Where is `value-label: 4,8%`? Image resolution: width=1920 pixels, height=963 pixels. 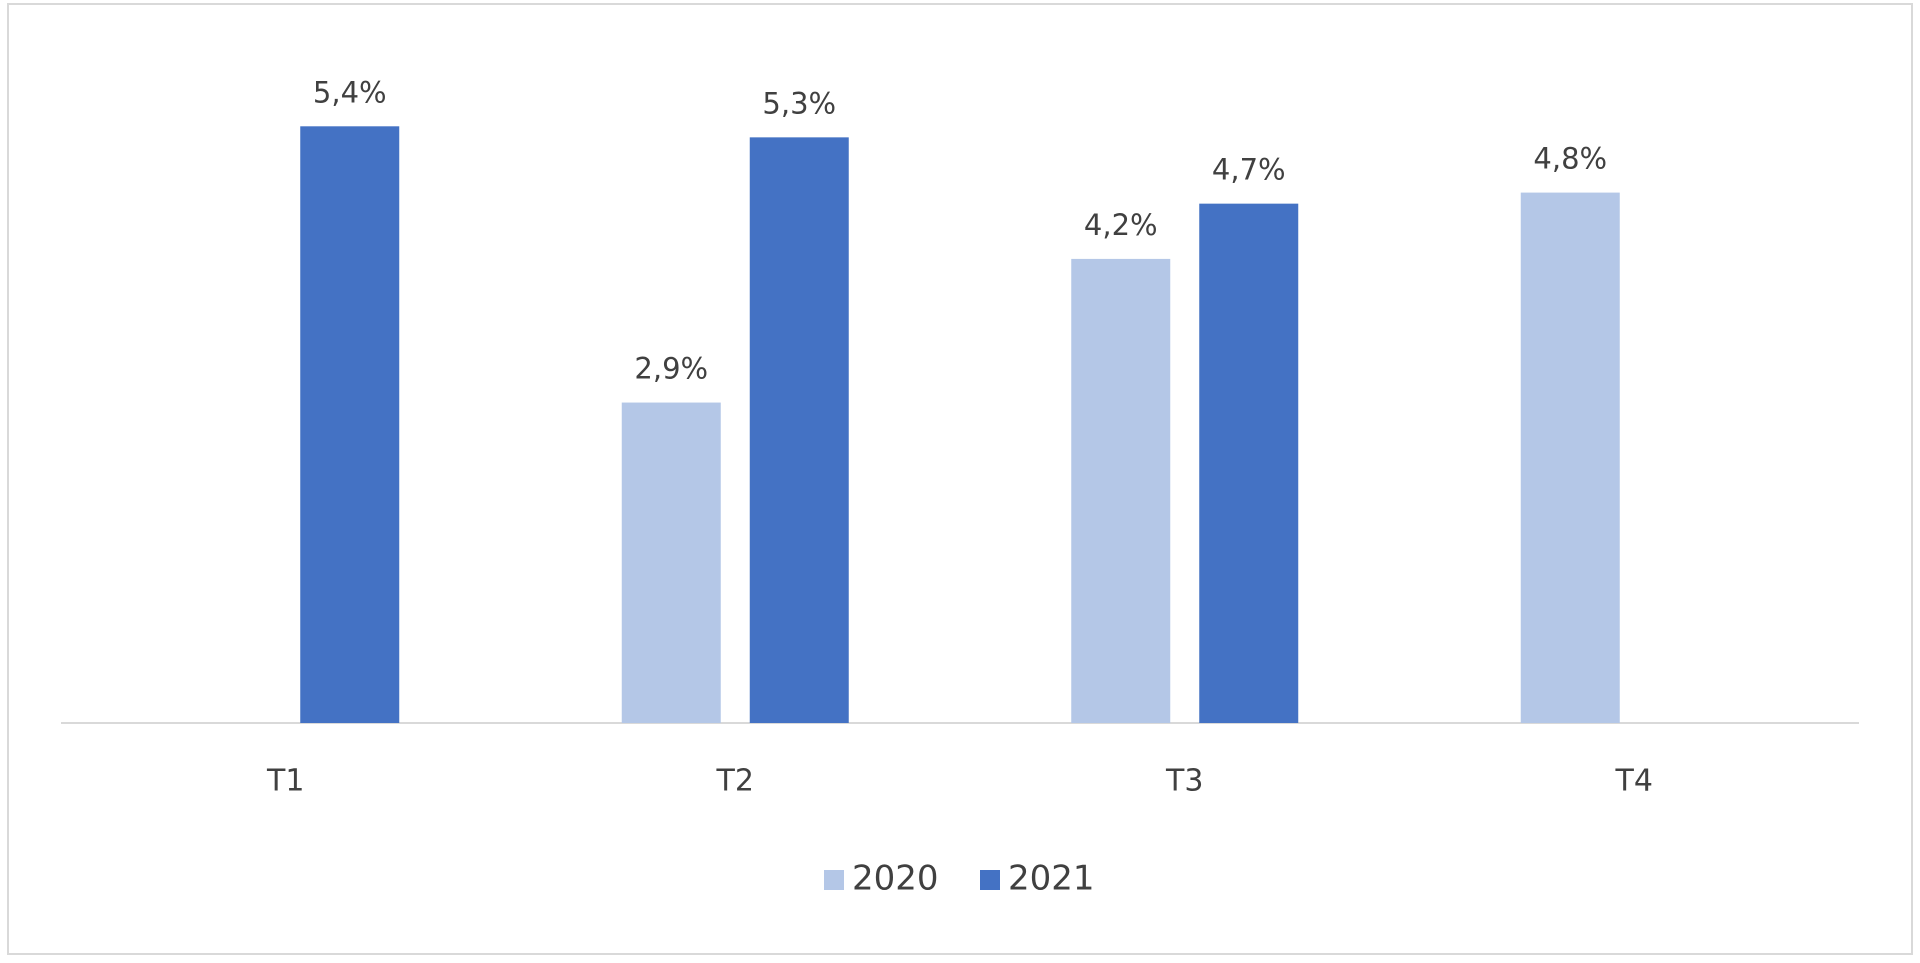
value-label: 4,8% is located at coordinates (1570, 159).